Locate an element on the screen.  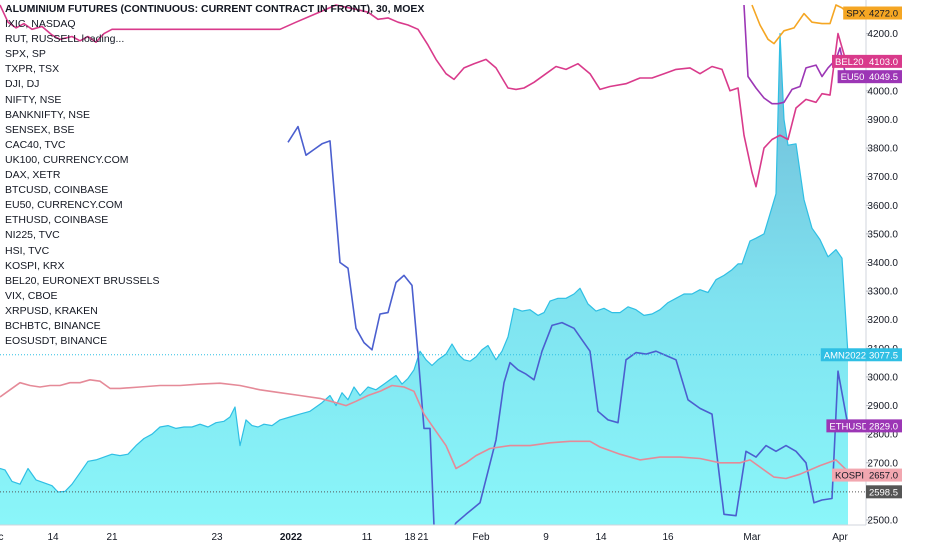
legend-symbol: XRPUSD, KRAKEN is located at coordinates (51, 310).